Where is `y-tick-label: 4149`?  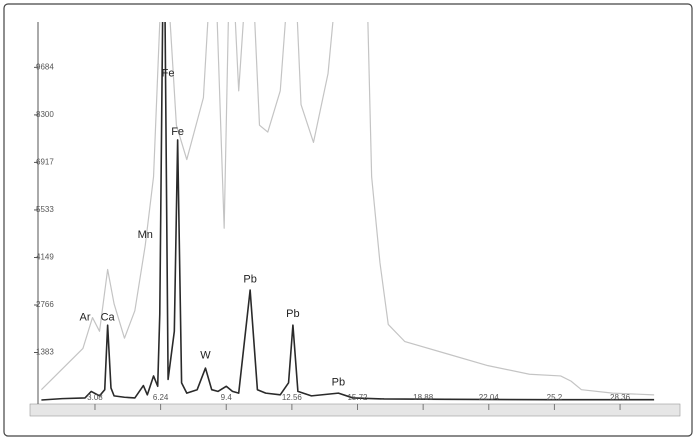 y-tick-label: 4149 is located at coordinates (45, 257).